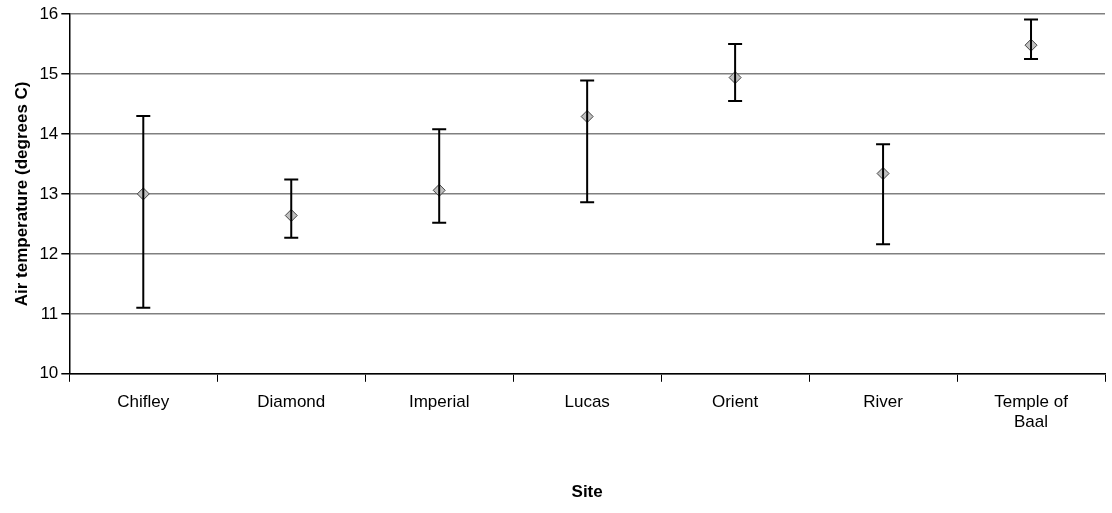 The height and width of the screenshot is (513, 1112). I want to click on x-axis-title: Site, so click(587, 492).